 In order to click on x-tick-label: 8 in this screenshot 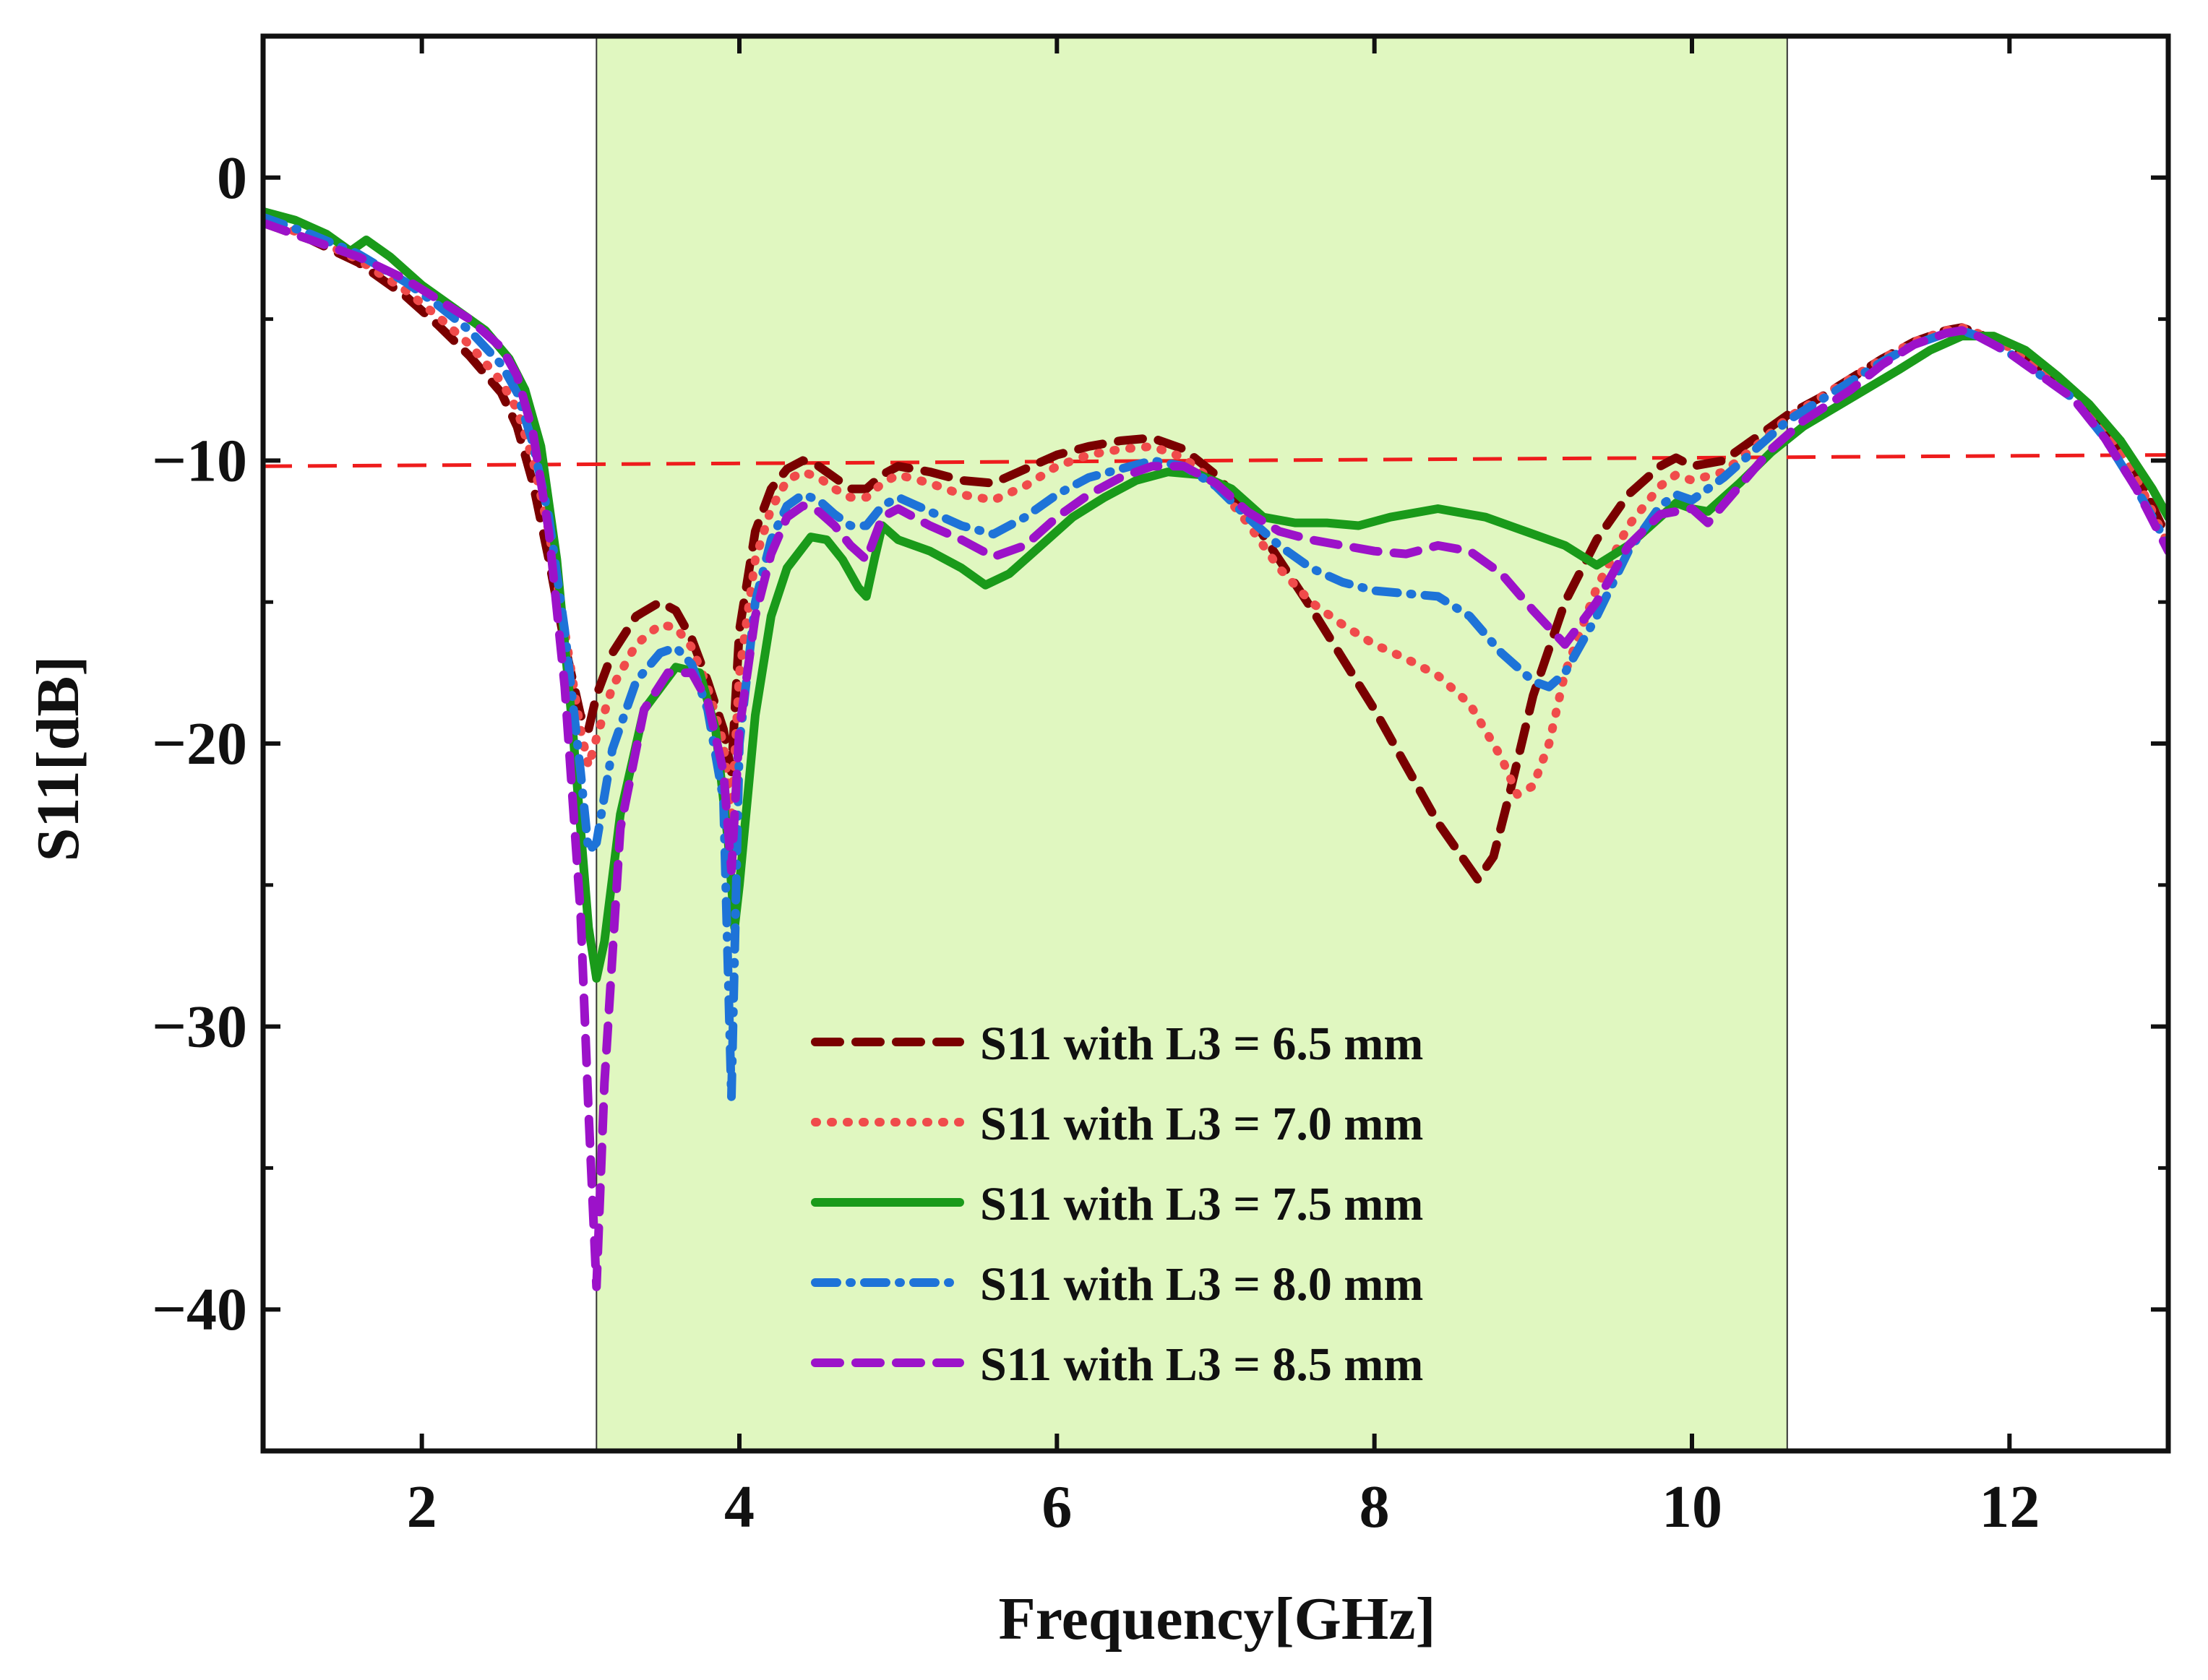, I will do `click(1374, 1507)`.